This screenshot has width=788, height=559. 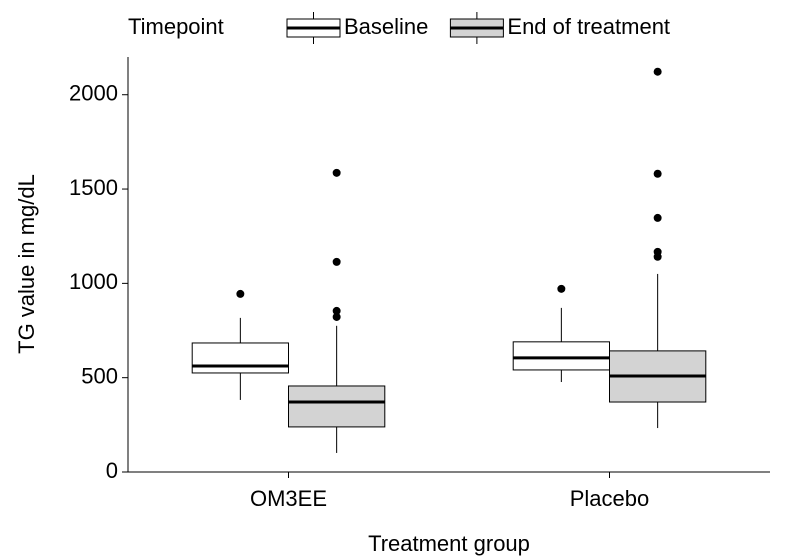 What do you see at coordinates (93, 187) in the screenshot?
I see `y-tick-label: 1500` at bounding box center [93, 187].